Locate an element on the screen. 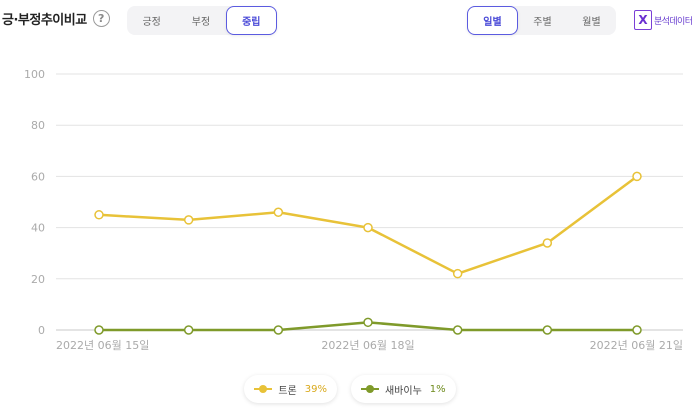 This screenshot has width=700, height=416. x-tick-label: 2022년 06월 15일 is located at coordinates (102, 345).